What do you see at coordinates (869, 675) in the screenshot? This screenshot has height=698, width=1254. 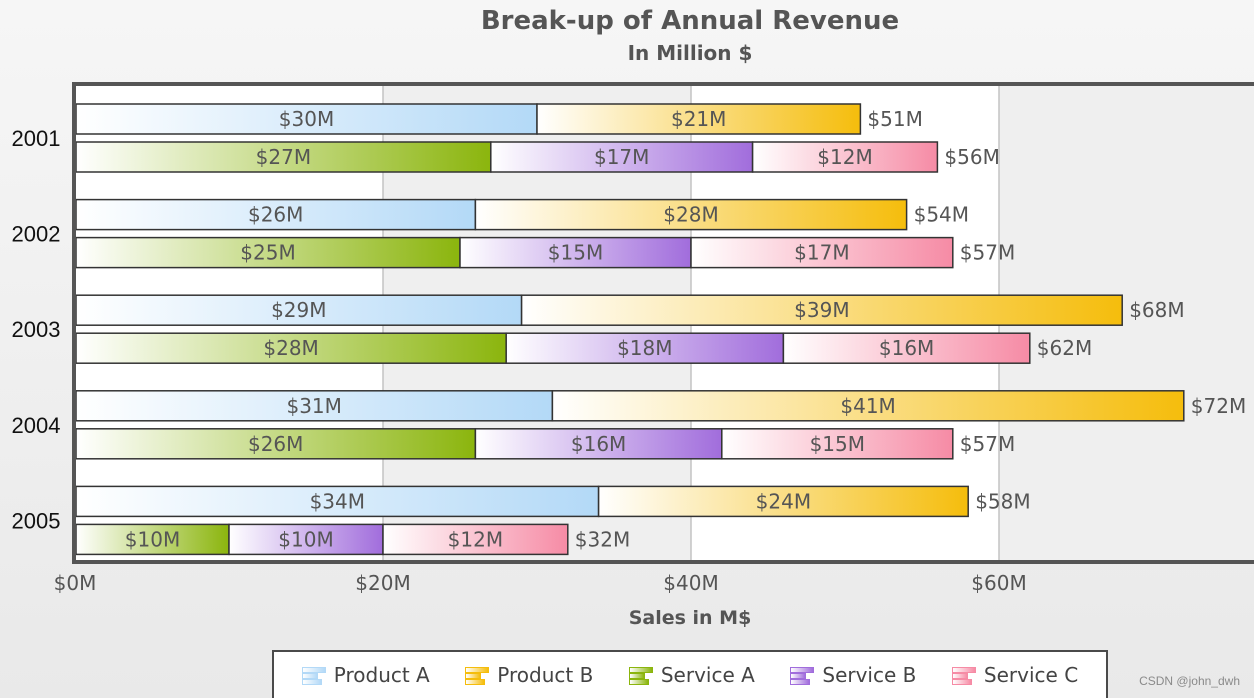 I see `legend-label: Service B` at bounding box center [869, 675].